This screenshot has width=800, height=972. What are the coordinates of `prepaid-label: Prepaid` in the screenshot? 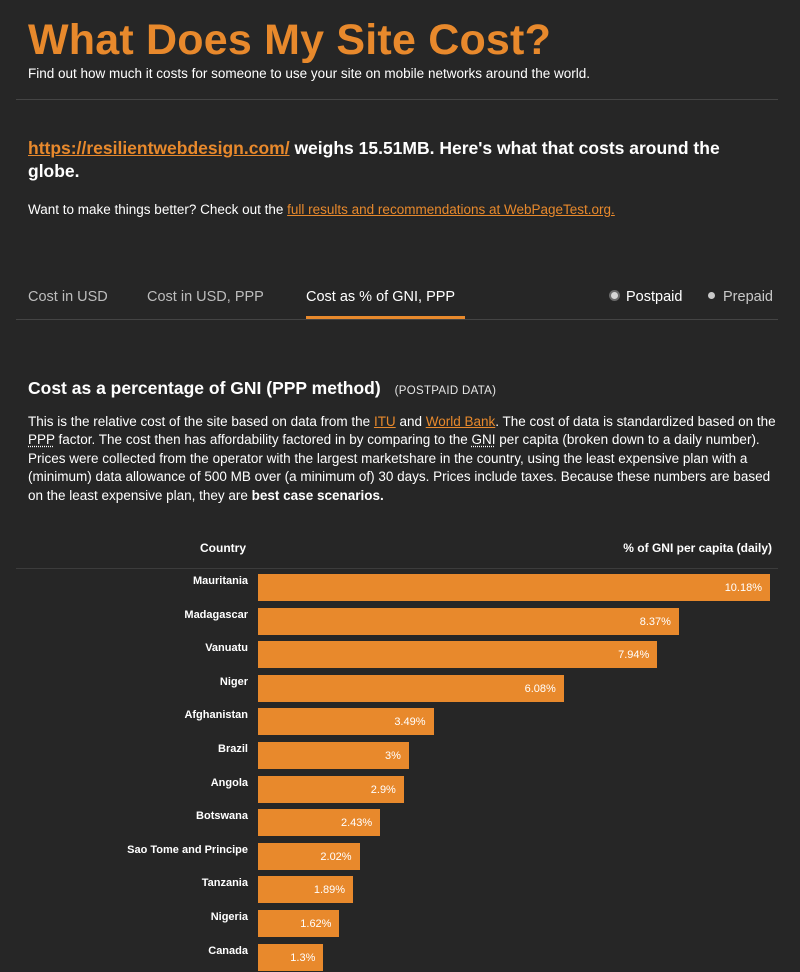 It's located at (748, 297).